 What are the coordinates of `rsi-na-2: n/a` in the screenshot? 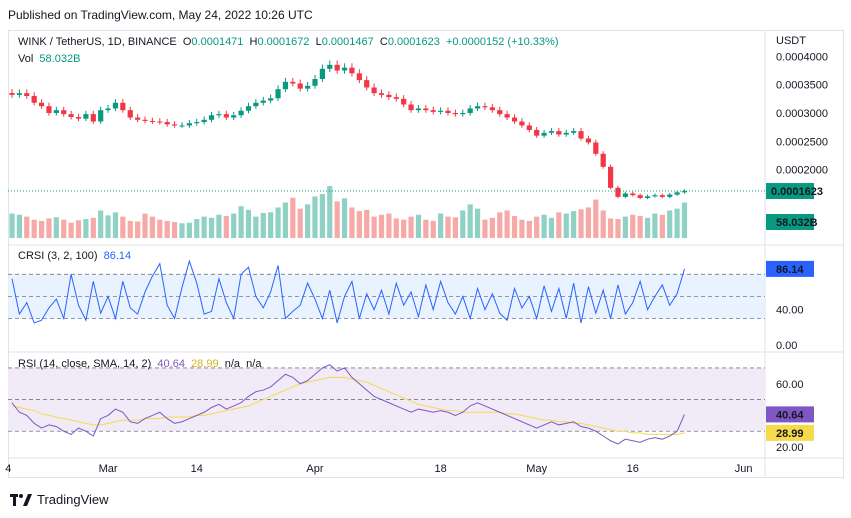 It's located at (254, 364).